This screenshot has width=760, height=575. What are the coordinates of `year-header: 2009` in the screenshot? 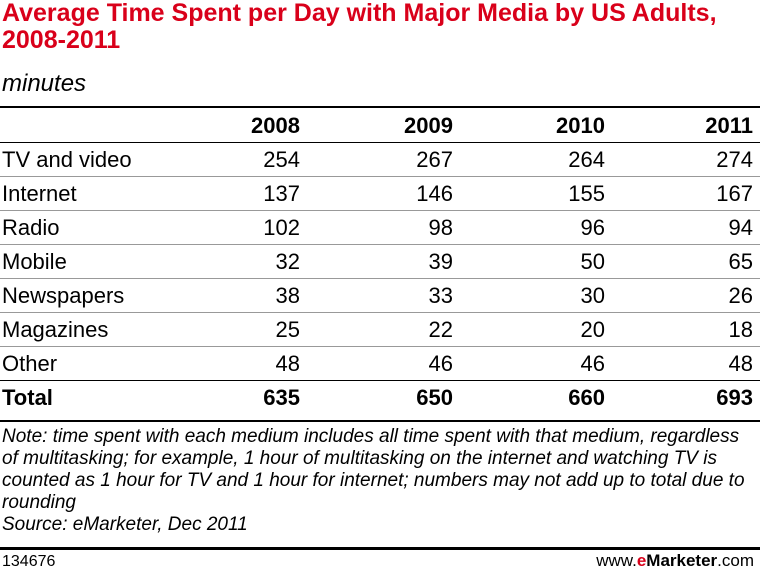 It's located at (383, 126).